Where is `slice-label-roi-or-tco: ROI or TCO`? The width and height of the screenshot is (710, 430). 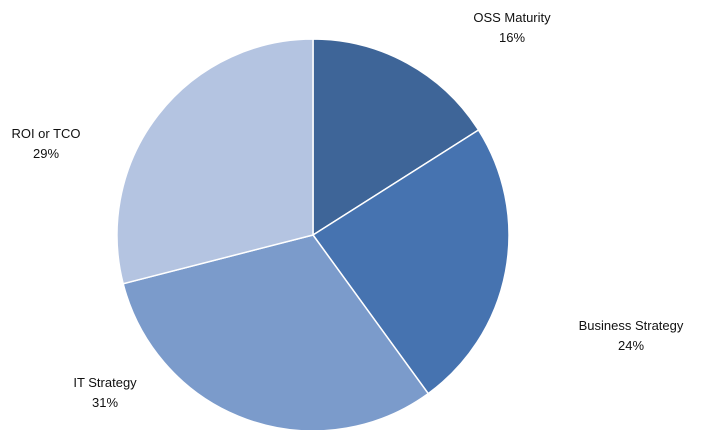
slice-label-roi-or-tco: ROI or TCO is located at coordinates (45, 133).